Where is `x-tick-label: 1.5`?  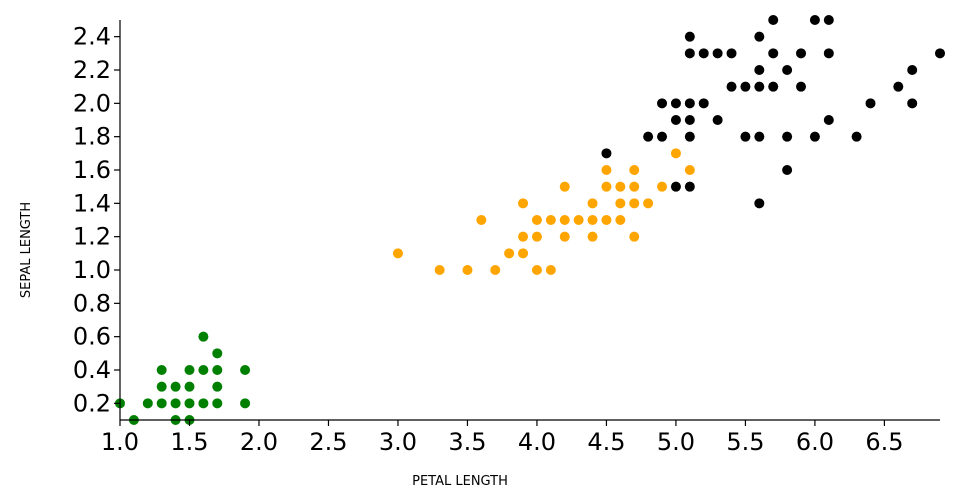 x-tick-label: 1.5 is located at coordinates (189, 442).